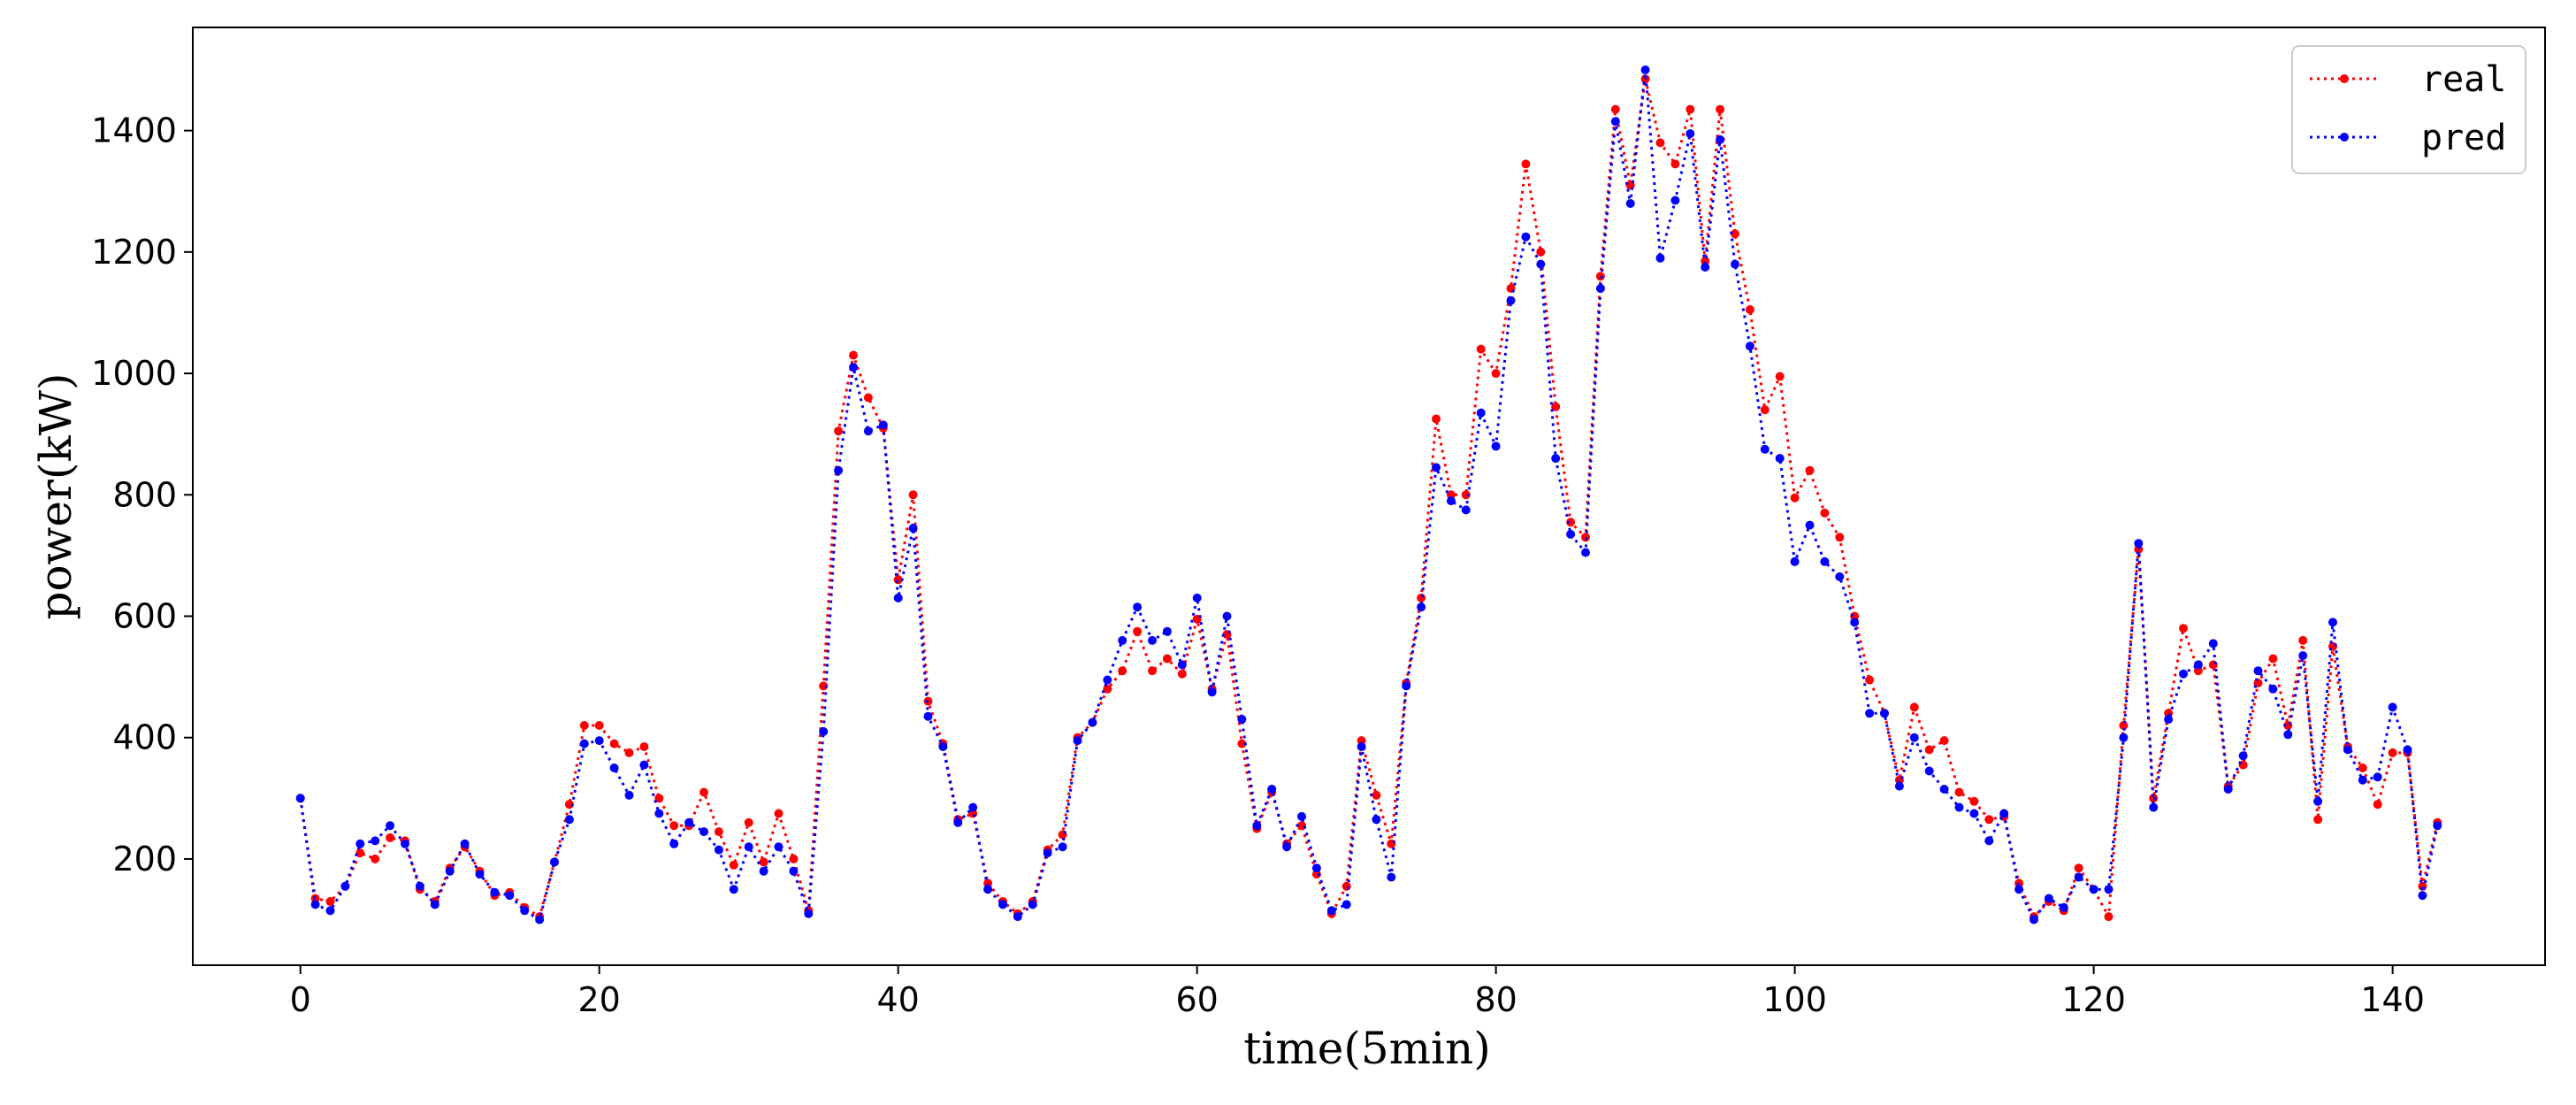 This screenshot has height=1105, width=2576. Describe the element at coordinates (145, 616) in the screenshot. I see `y-tick-label: 600` at that location.